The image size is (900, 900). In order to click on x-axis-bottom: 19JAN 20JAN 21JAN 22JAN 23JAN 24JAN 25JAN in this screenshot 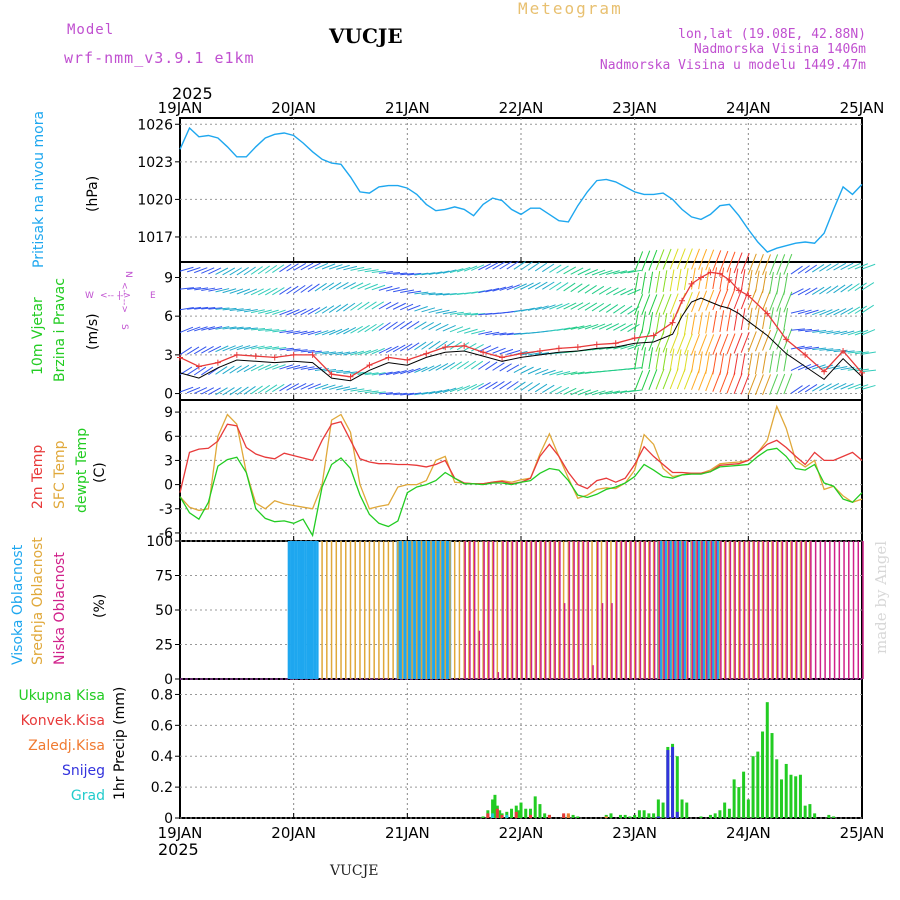, I will do `click(521, 833)`.